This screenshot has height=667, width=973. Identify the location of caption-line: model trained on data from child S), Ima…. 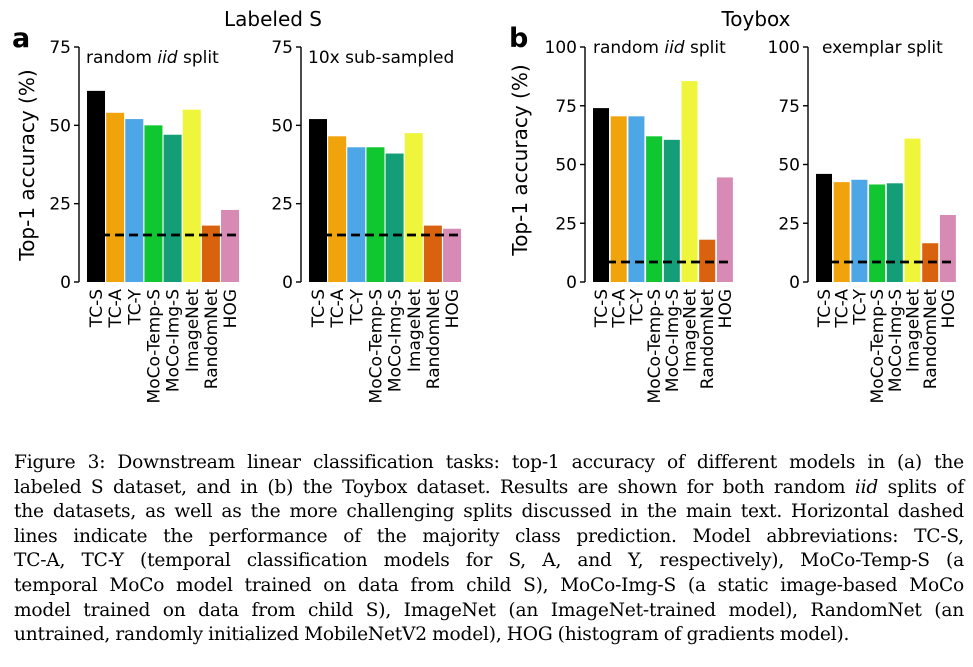
(489, 611).